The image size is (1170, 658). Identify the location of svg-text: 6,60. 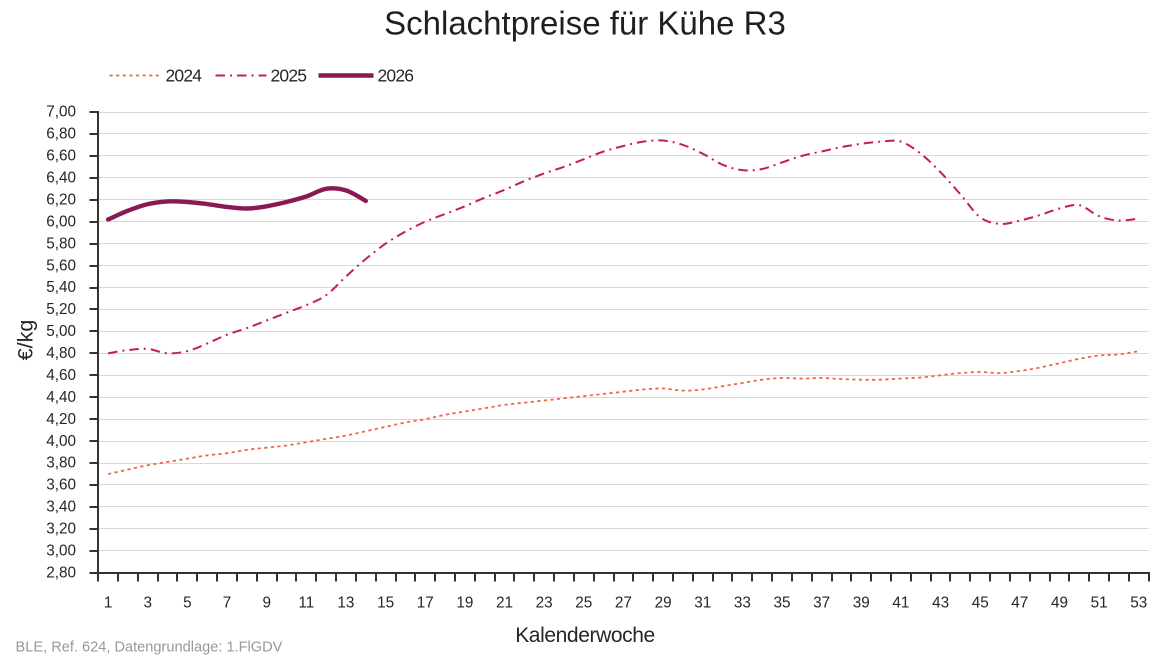
(61, 156).